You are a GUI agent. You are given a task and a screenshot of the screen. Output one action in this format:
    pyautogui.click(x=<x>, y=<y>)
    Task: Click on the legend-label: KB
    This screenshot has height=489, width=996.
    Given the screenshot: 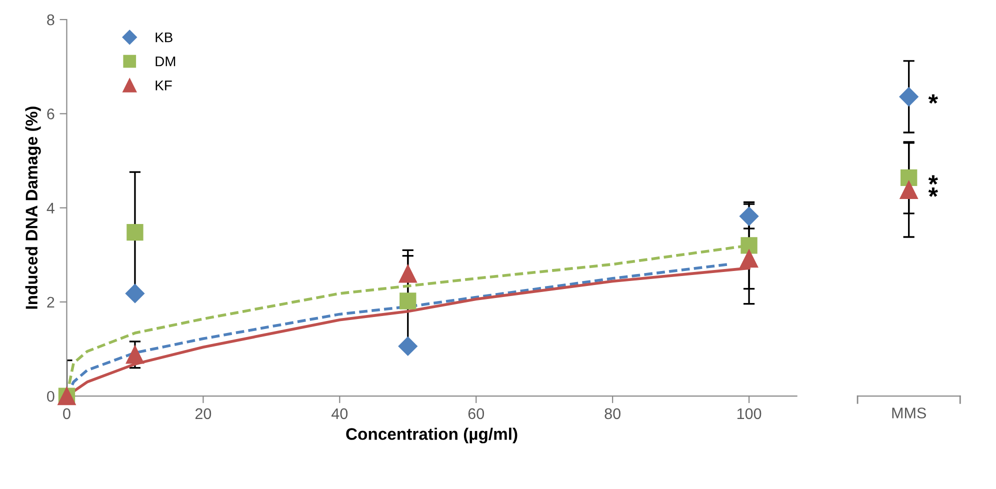 What is the action you would take?
    pyautogui.click(x=164, y=37)
    